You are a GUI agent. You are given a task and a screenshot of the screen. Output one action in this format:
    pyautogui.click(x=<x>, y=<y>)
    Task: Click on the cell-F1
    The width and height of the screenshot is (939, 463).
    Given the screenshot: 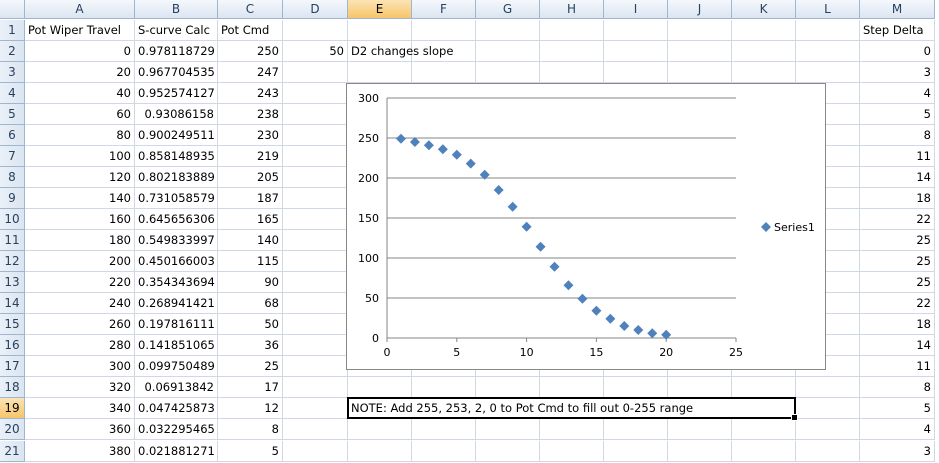 What is the action you would take?
    pyautogui.click(x=444, y=30)
    